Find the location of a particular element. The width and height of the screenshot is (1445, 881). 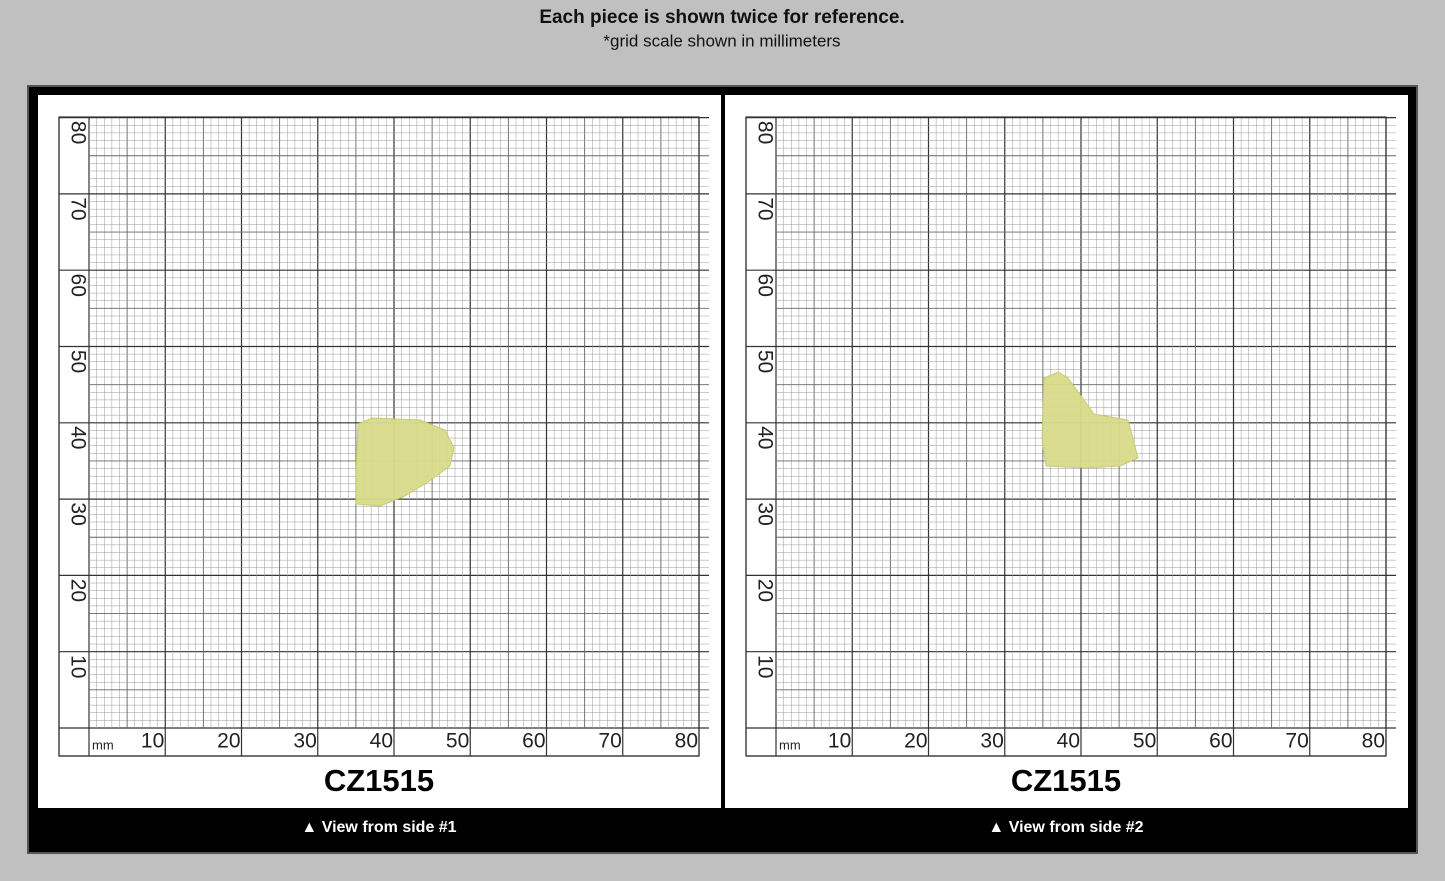

header-subtitle: *grid scale shown in millimeters is located at coordinates (721, 40).